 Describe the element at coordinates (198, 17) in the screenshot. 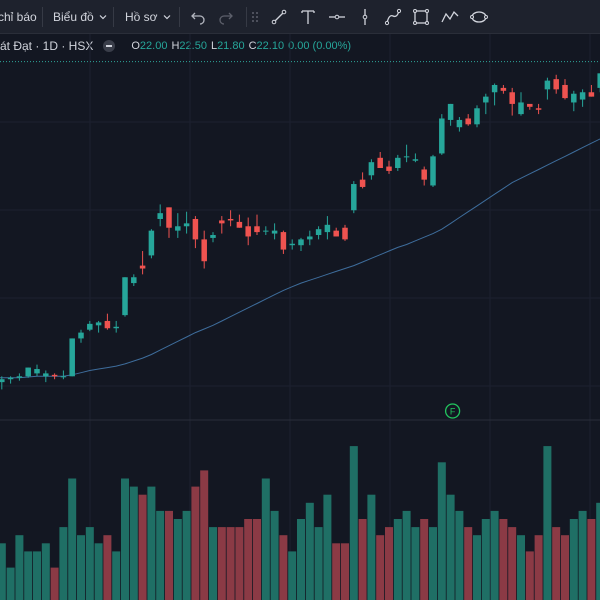

I see `undo-icon` at that location.